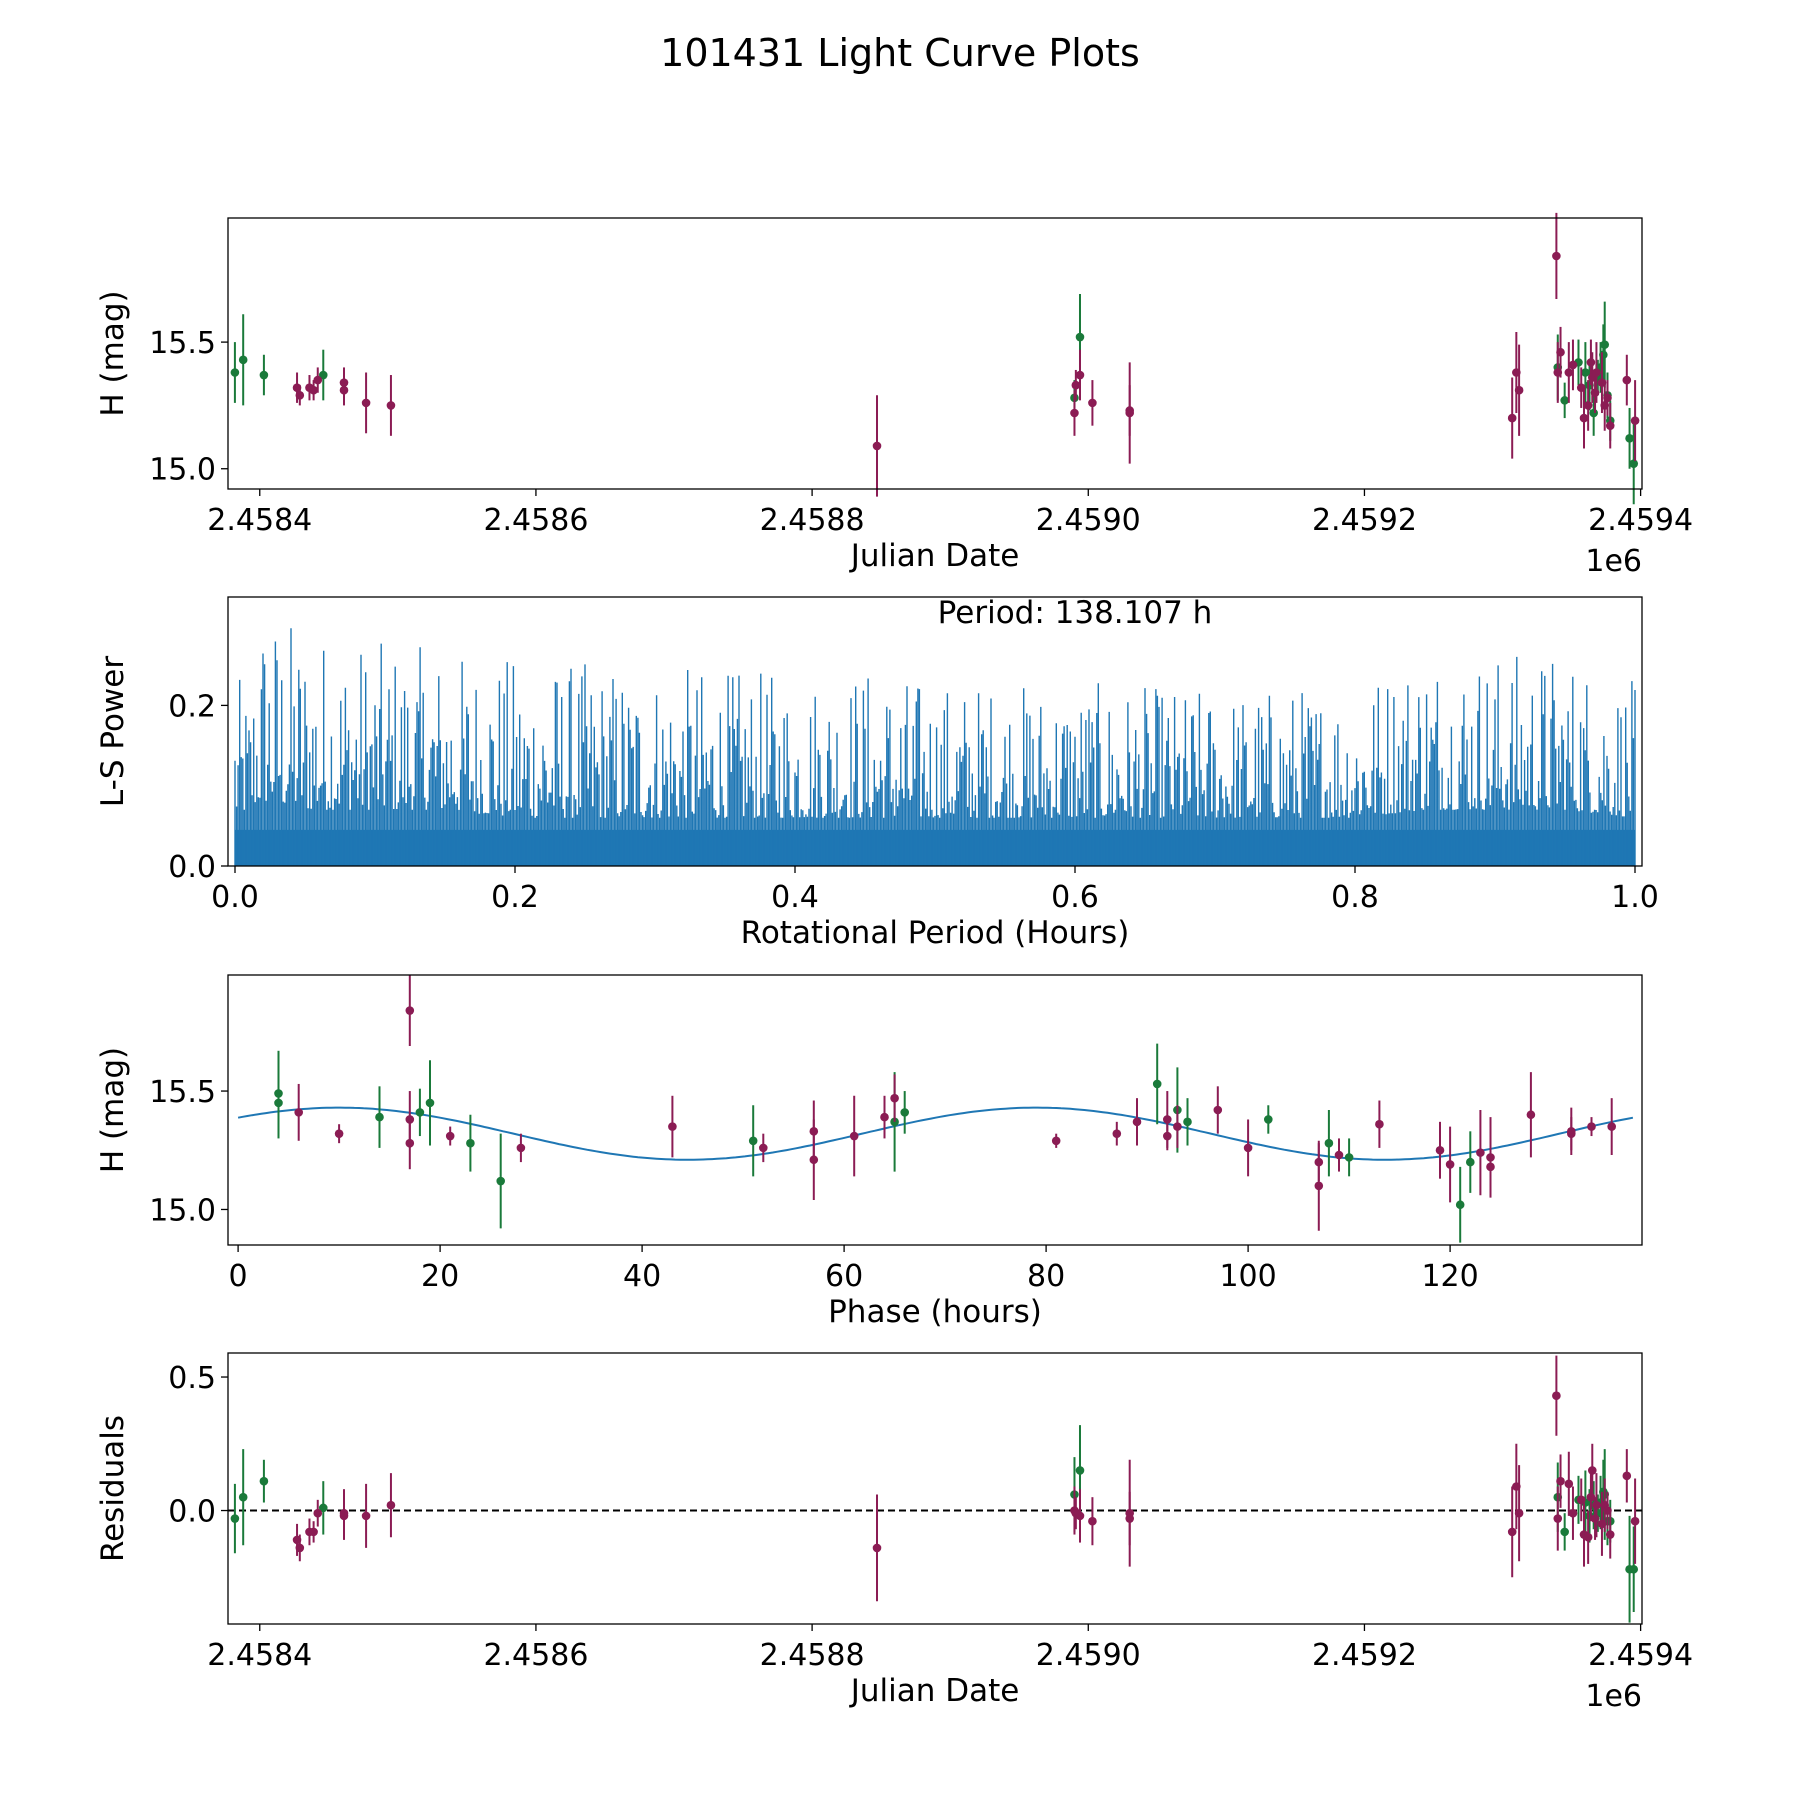  I want to click on lightcurve-x-tick-label: 2.4586, so click(535, 520).